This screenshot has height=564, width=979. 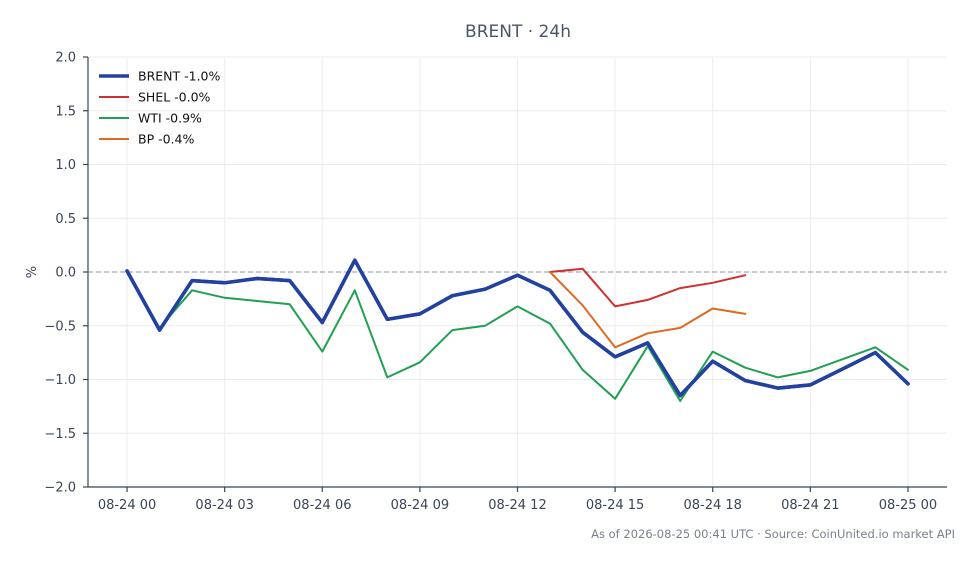 I want to click on y-tick-label-5: −0.5, so click(x=60, y=326).